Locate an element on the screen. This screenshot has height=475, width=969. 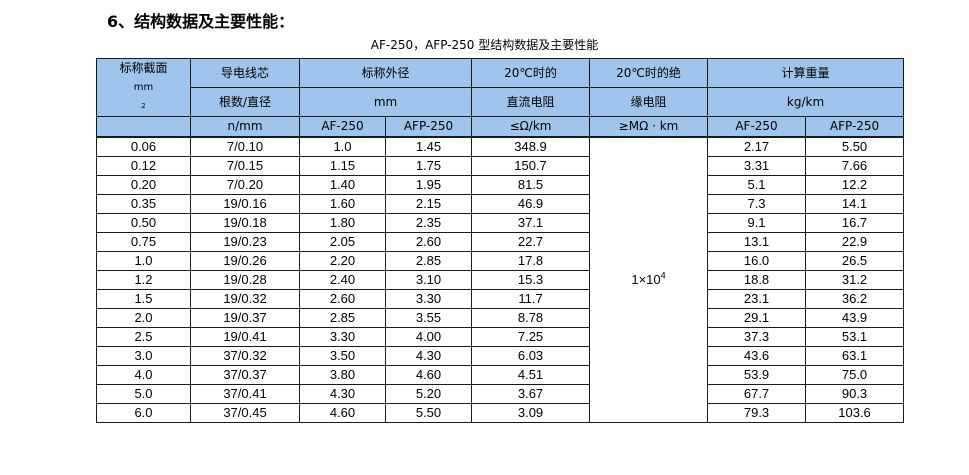
cell-conductor: 19/0.32 is located at coordinates (245, 299).